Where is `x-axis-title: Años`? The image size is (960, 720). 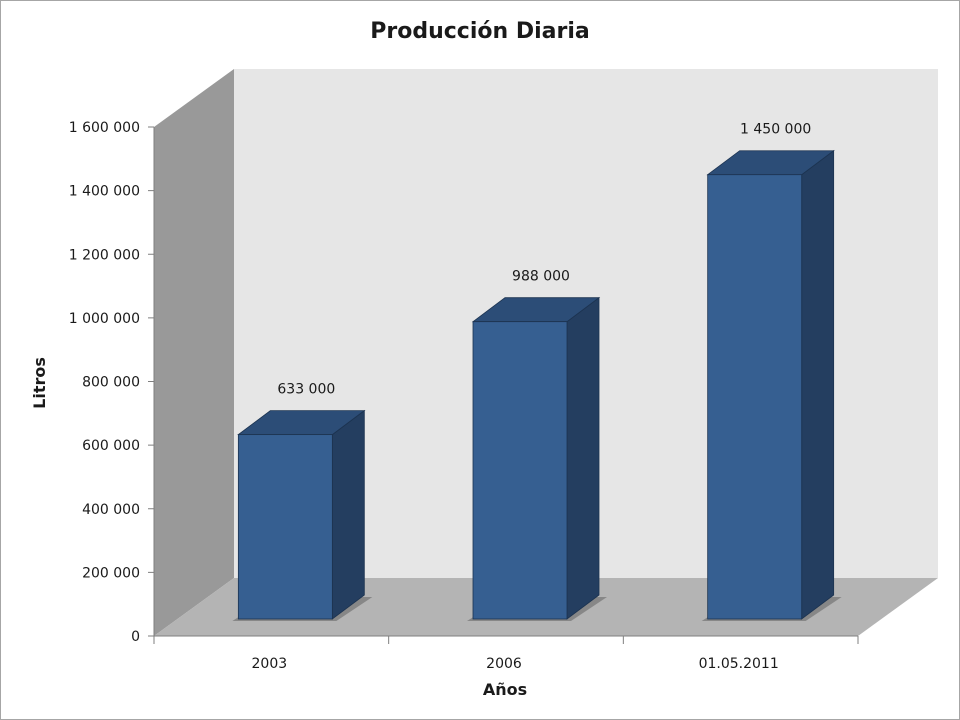
x-axis-title: Años is located at coordinates (505, 689).